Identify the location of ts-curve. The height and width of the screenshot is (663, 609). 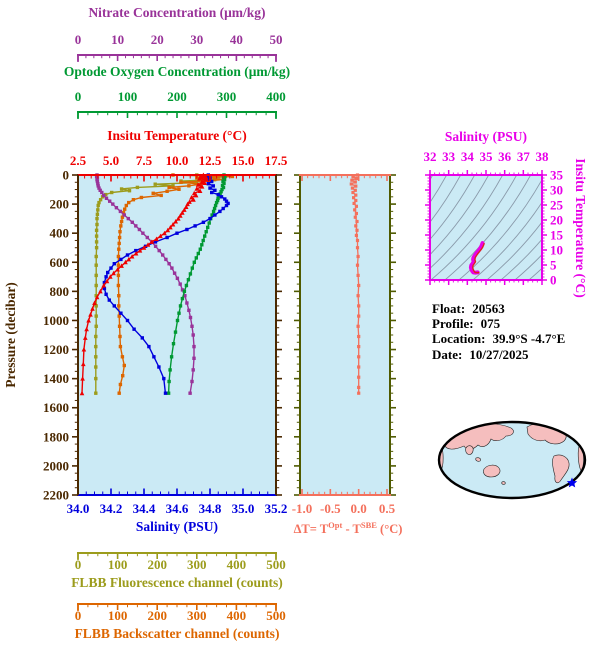
(476, 258).